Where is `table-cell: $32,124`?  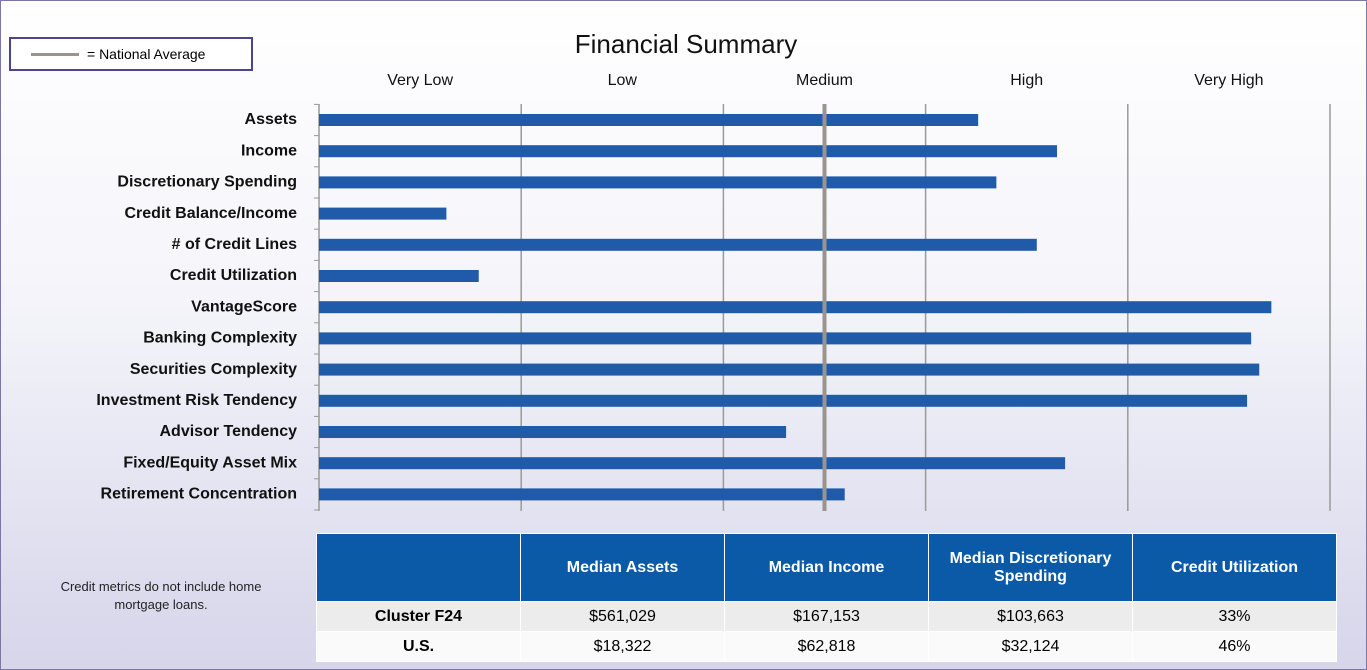 table-cell: $32,124 is located at coordinates (1030, 646).